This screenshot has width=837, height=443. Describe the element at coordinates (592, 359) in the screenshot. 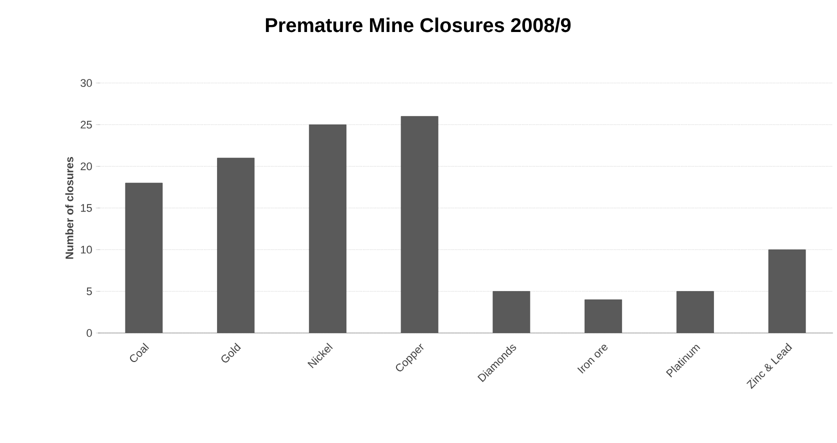

I see `x-tick-label: Iron ore` at that location.